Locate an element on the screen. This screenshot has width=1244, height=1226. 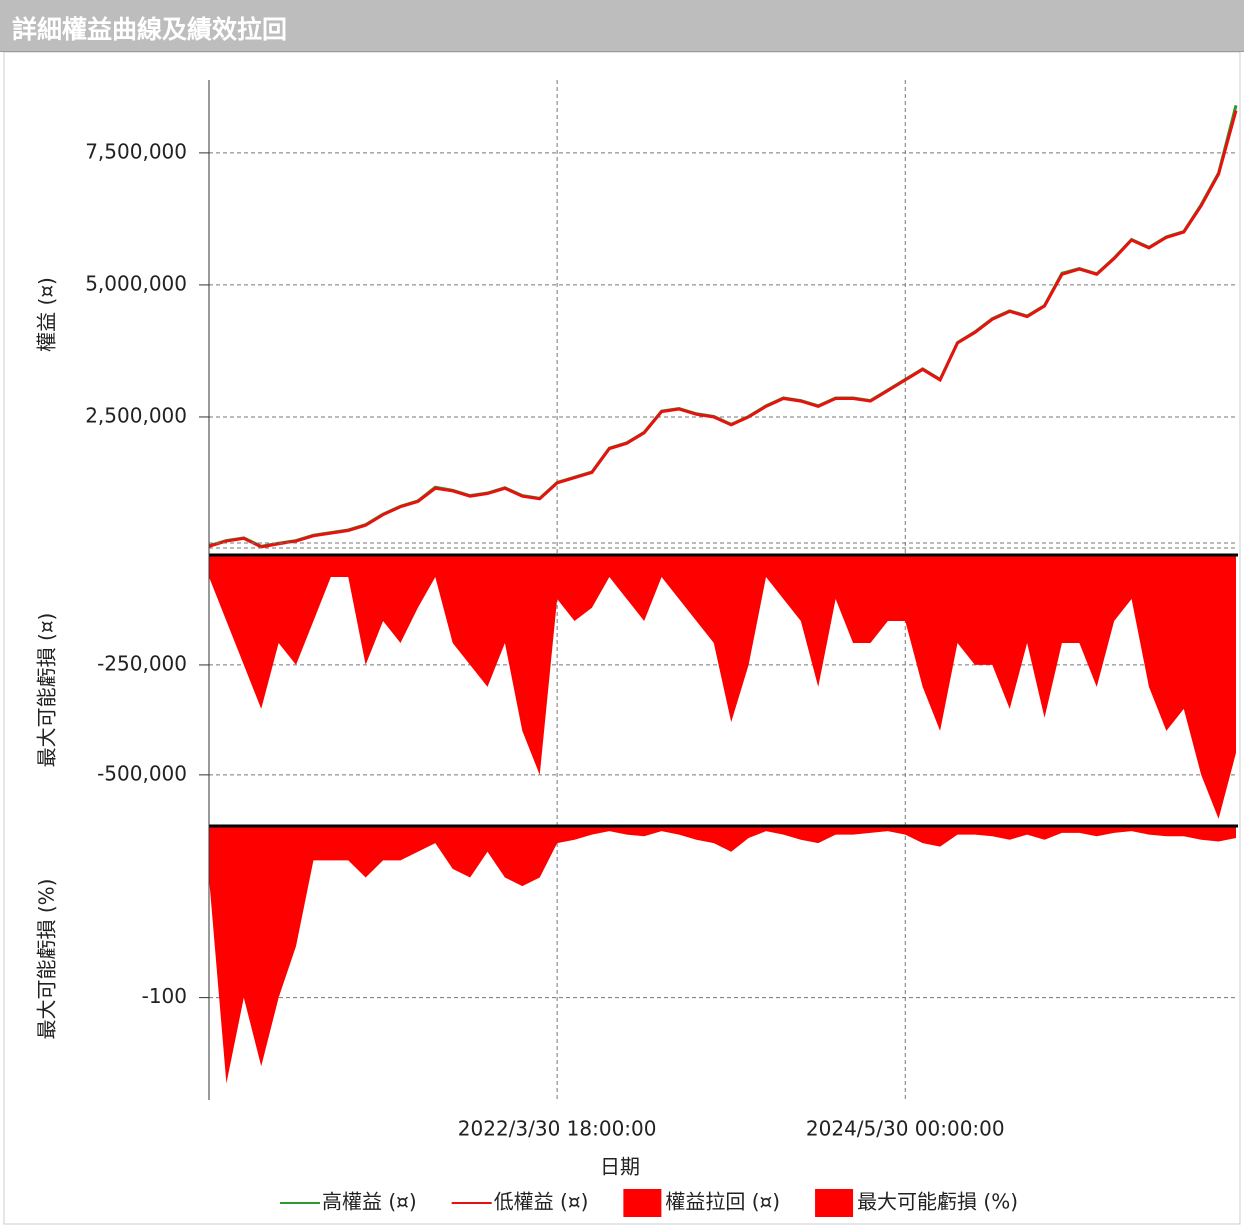
window-header: 詳細權益曲線及績效拉回 is located at coordinates (622, 26).